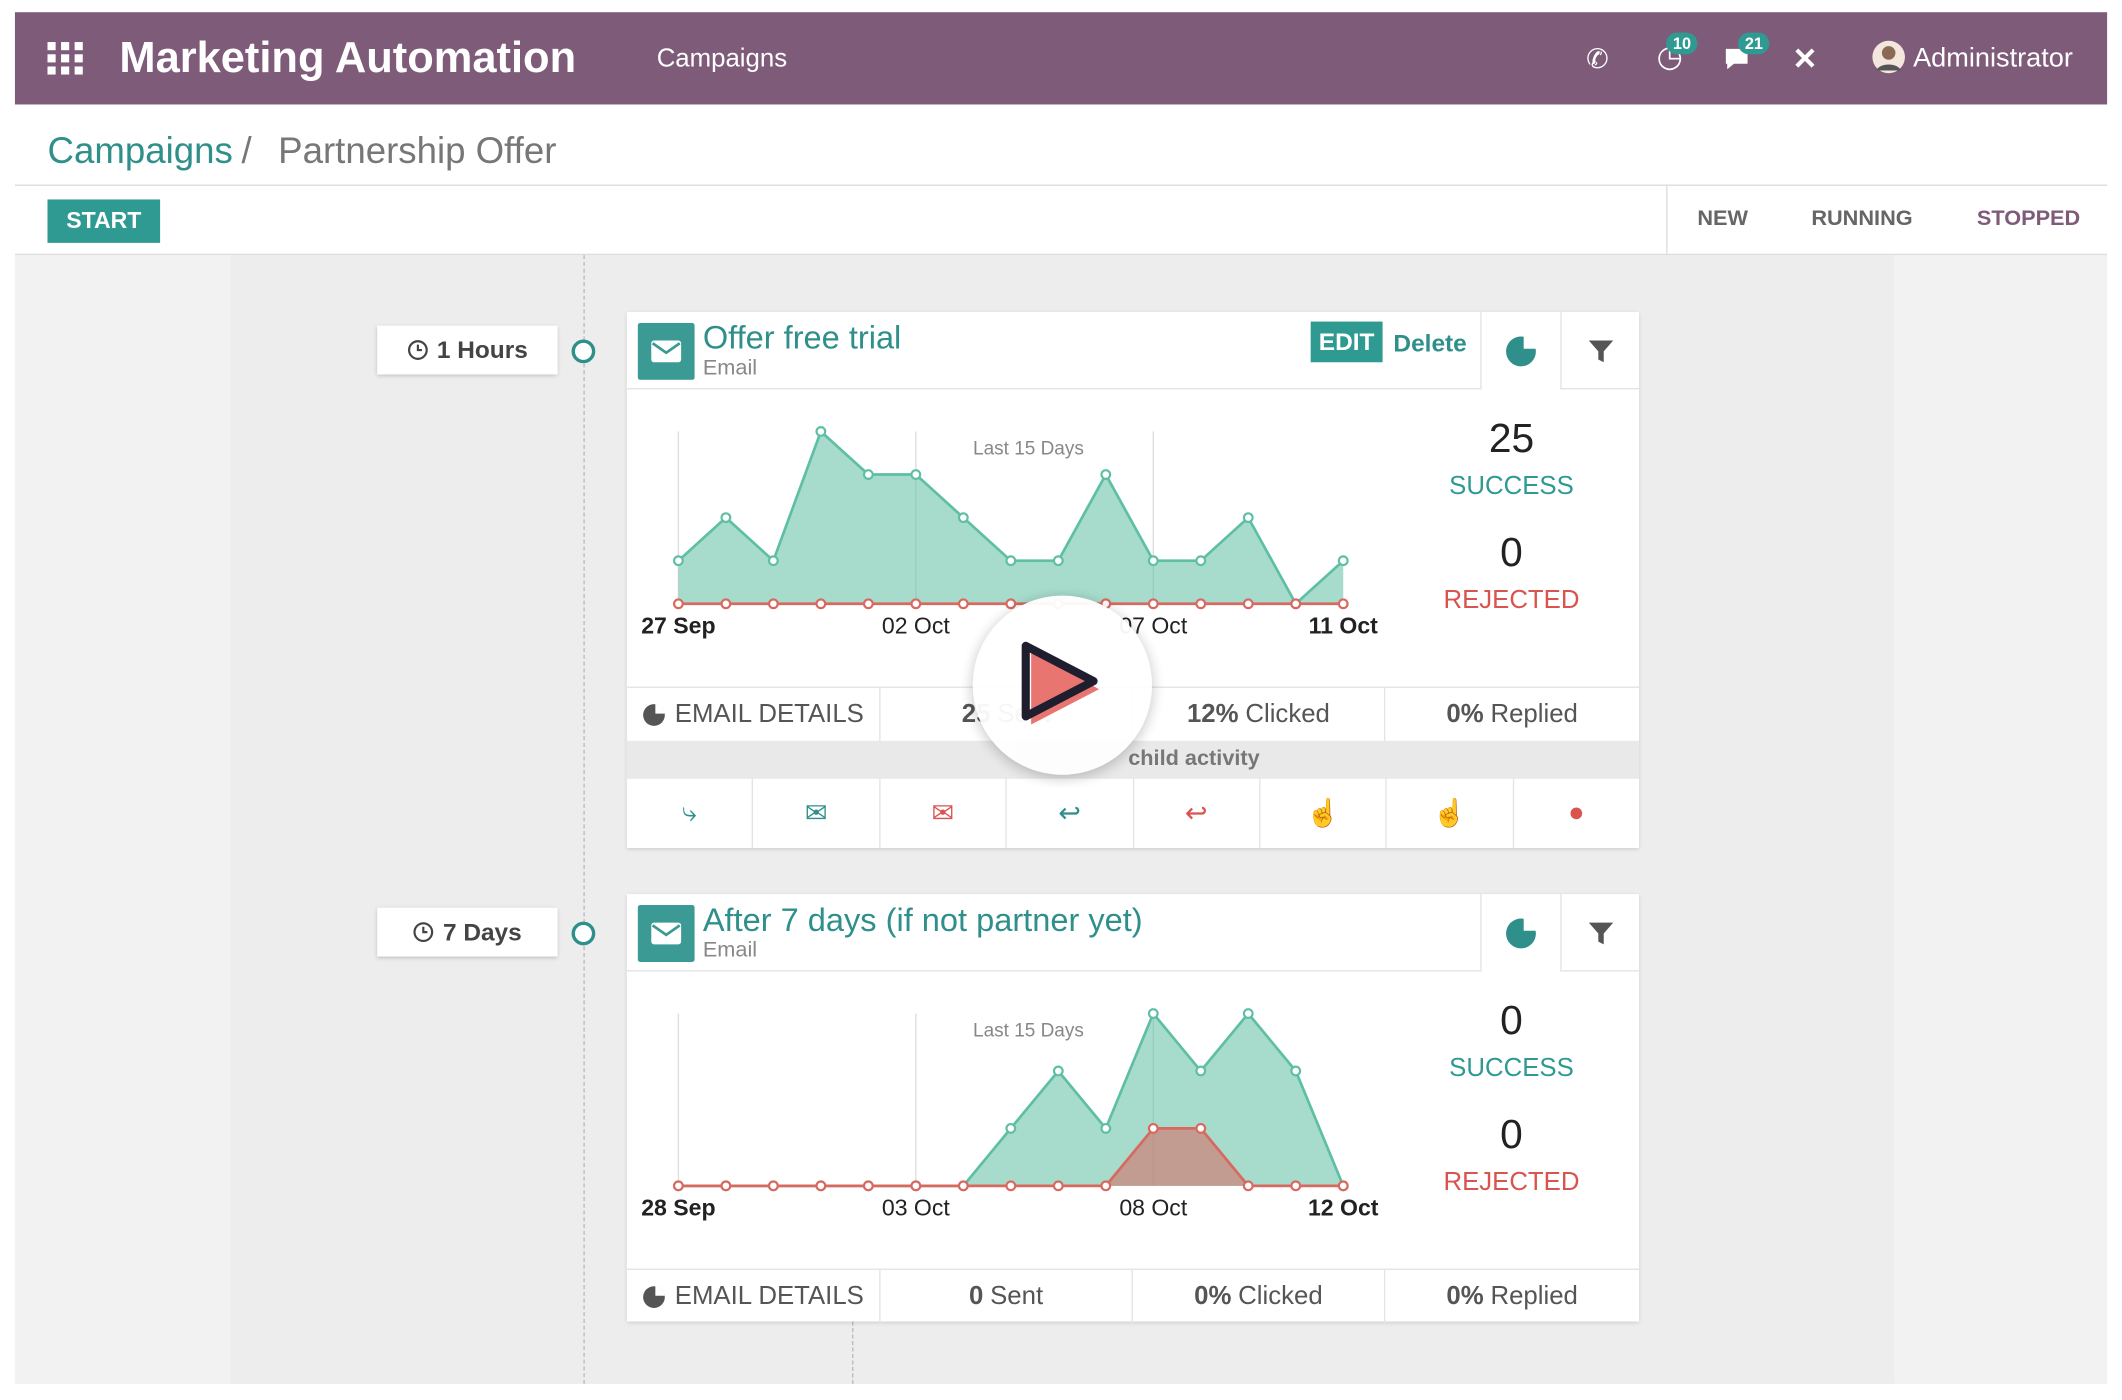 The image size is (2122, 1400). I want to click on email-icon, so click(666, 351).